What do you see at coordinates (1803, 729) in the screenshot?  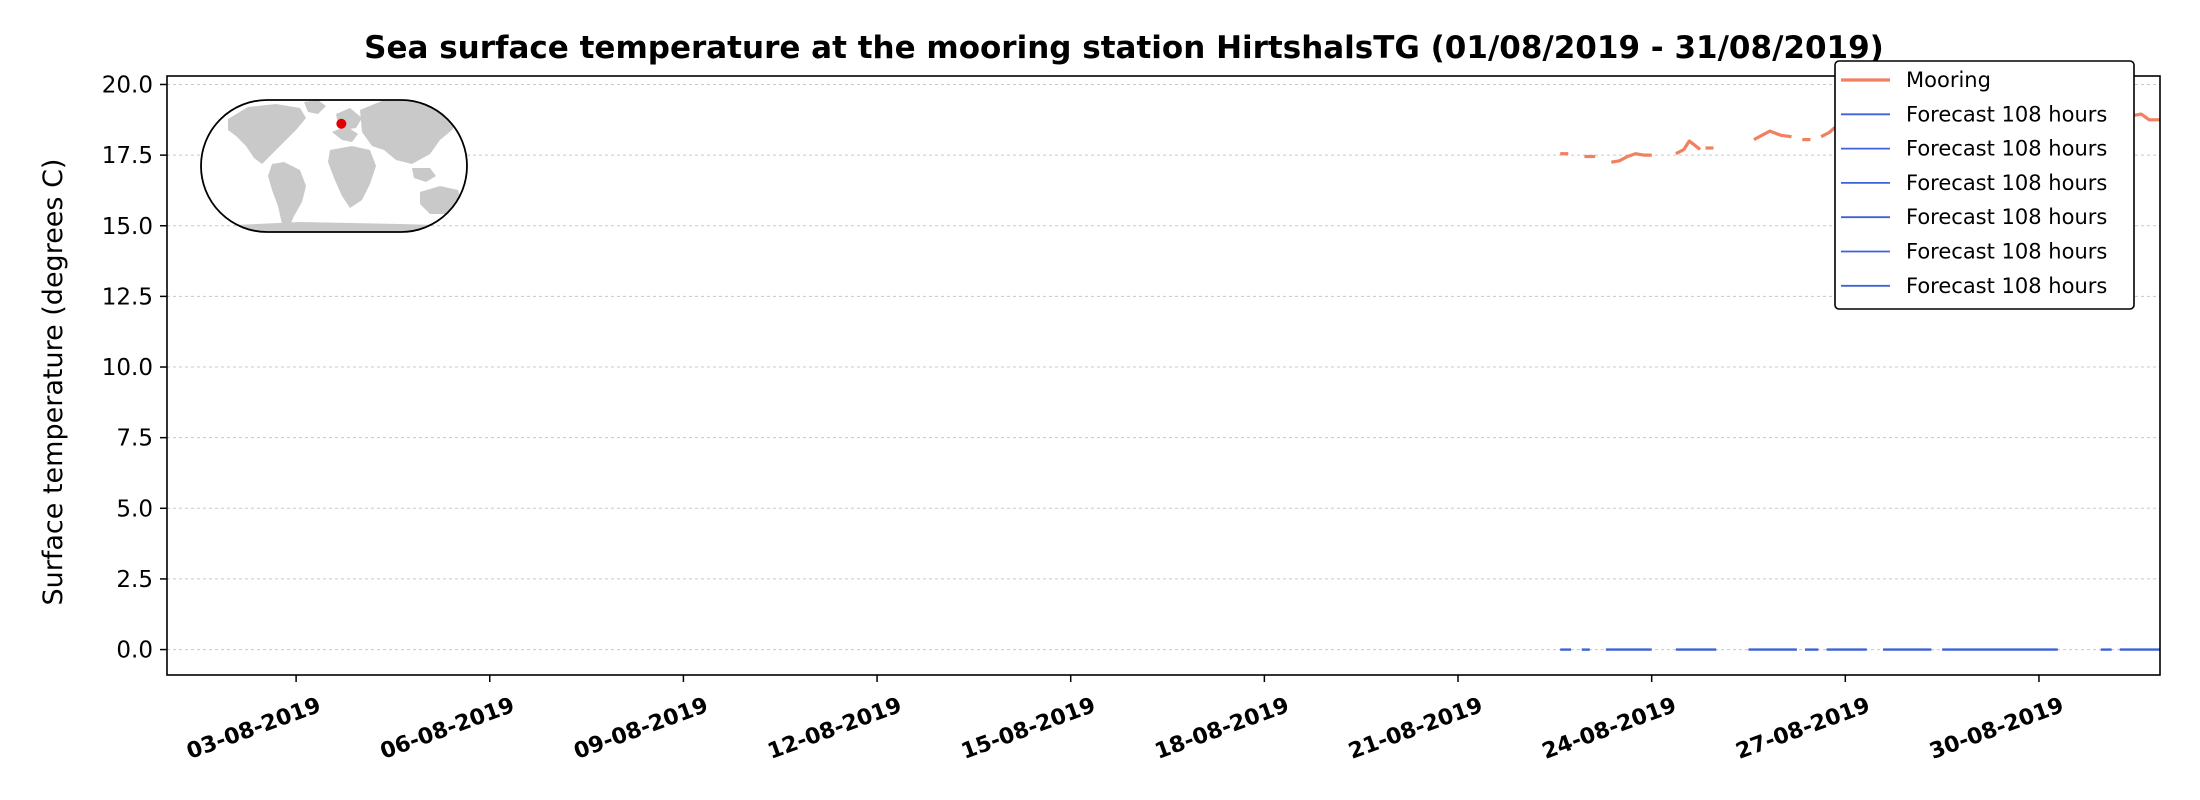 I see `x-tick-label: 27-08-2019` at bounding box center [1803, 729].